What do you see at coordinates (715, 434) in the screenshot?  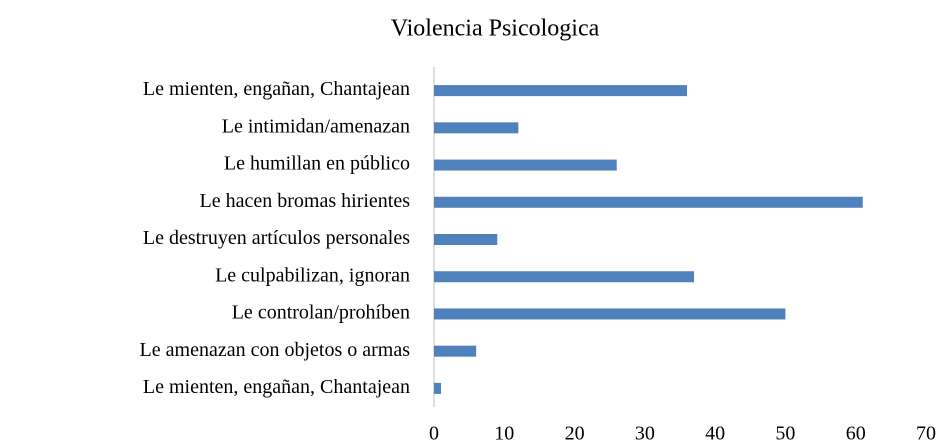 I see `x-tick-label: 40` at bounding box center [715, 434].